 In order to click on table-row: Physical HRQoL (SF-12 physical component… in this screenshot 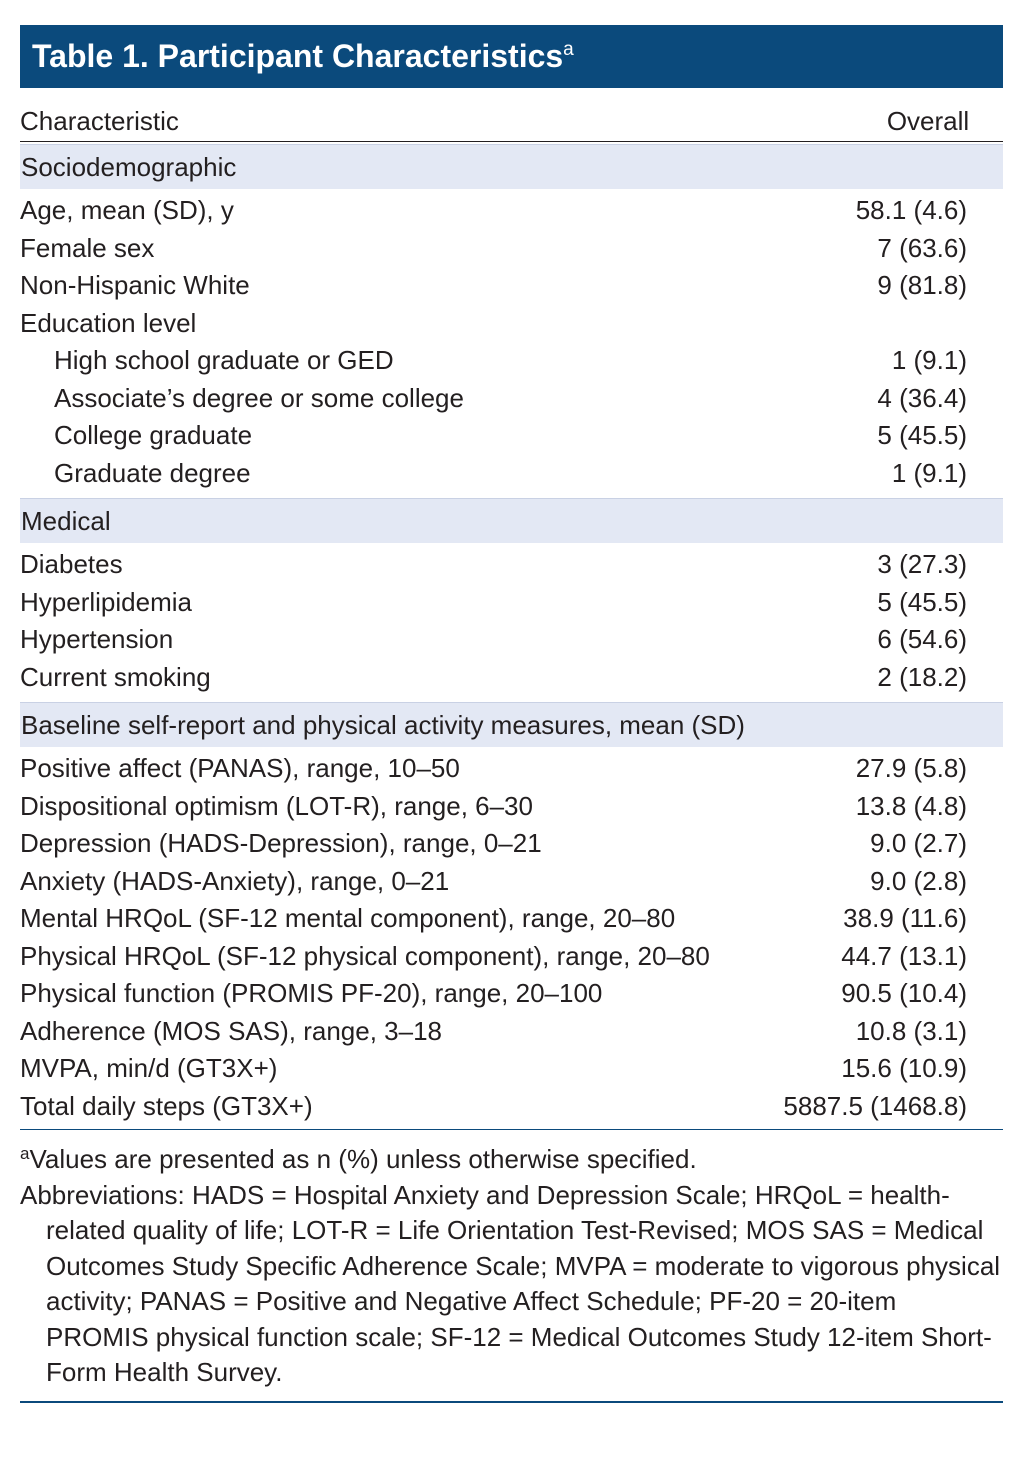, I will do `click(511, 957)`.